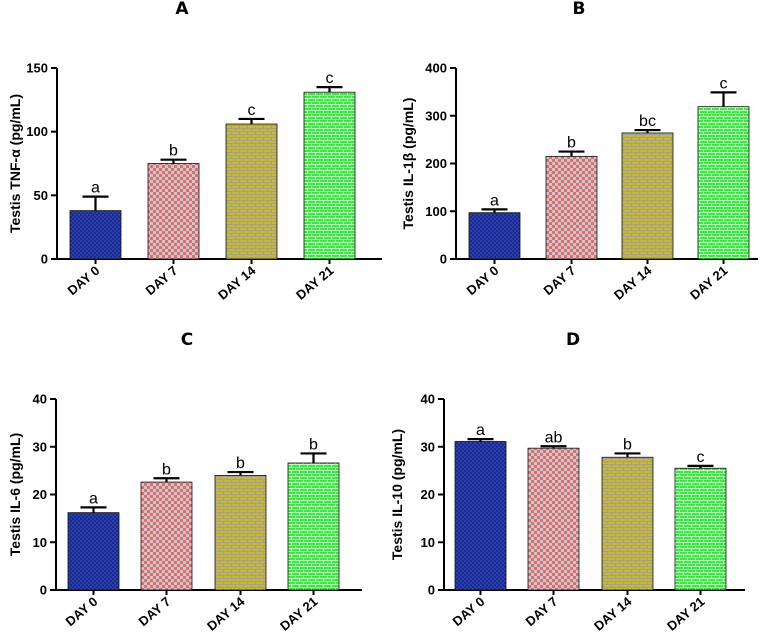  What do you see at coordinates (182, 9) in the screenshot?
I see `panel-letter: A` at bounding box center [182, 9].